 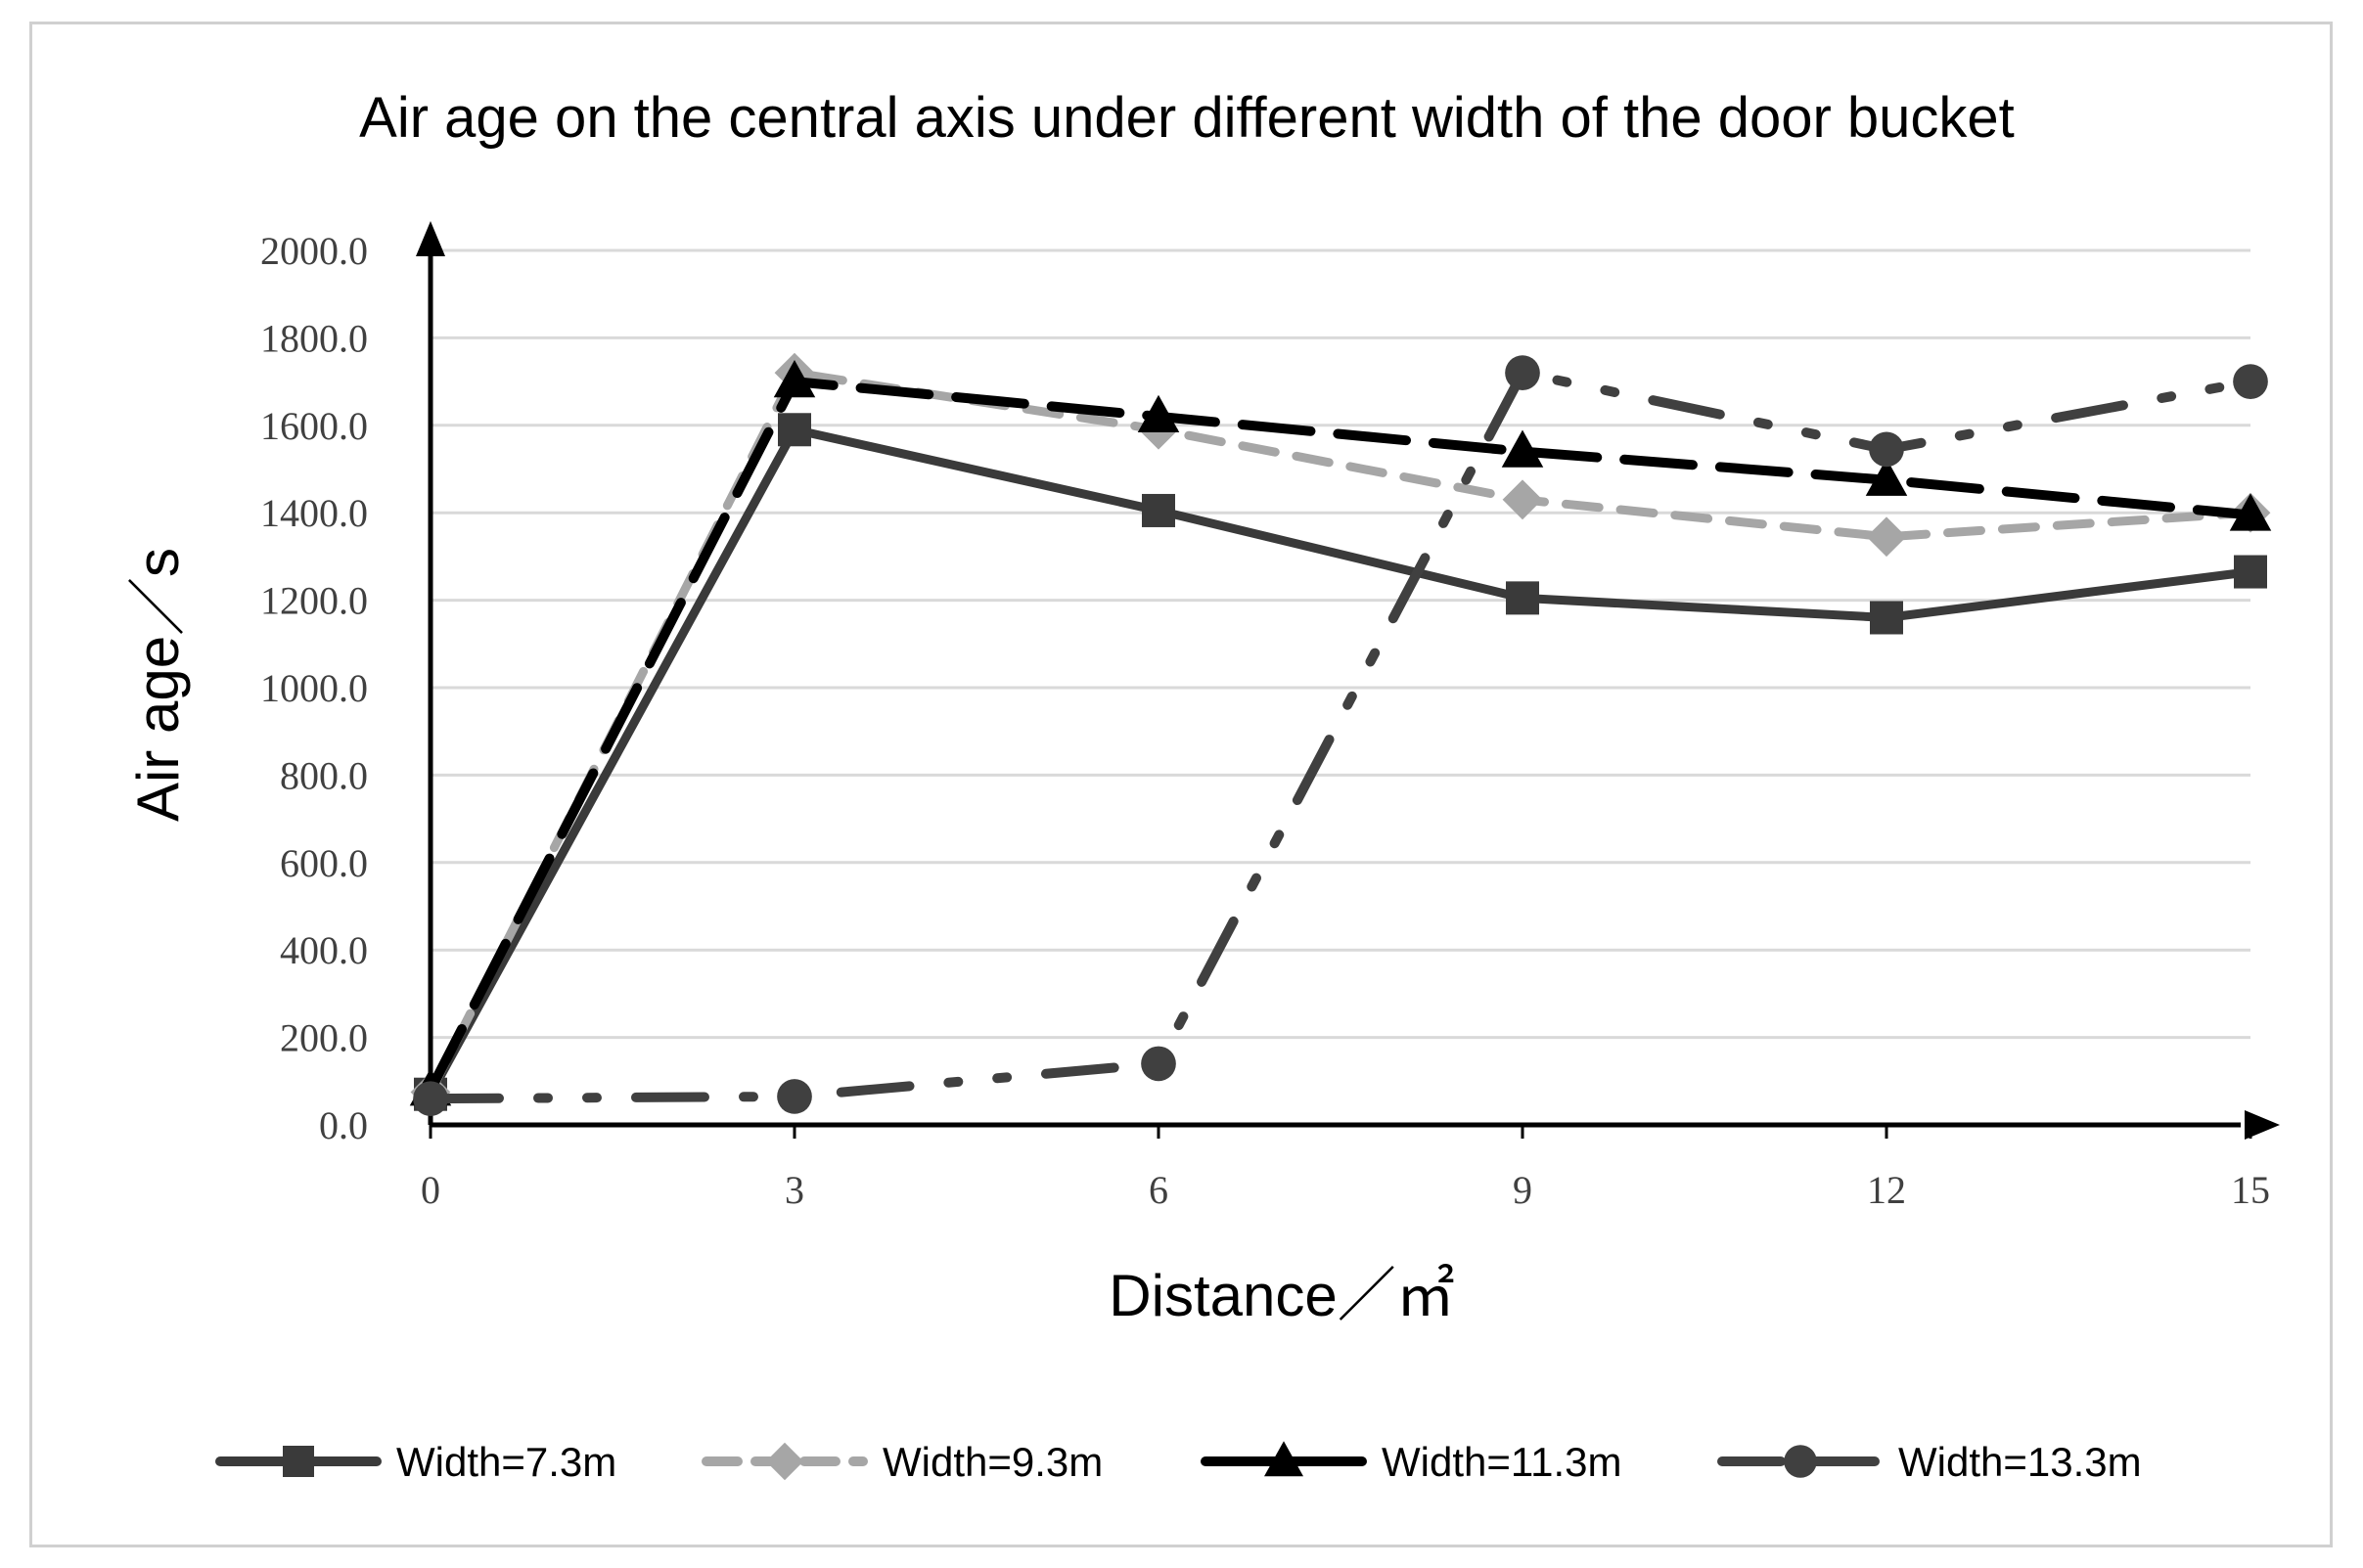 What do you see at coordinates (158, 685) in the screenshot?
I see `y-axis-title: Air age／s` at bounding box center [158, 685].